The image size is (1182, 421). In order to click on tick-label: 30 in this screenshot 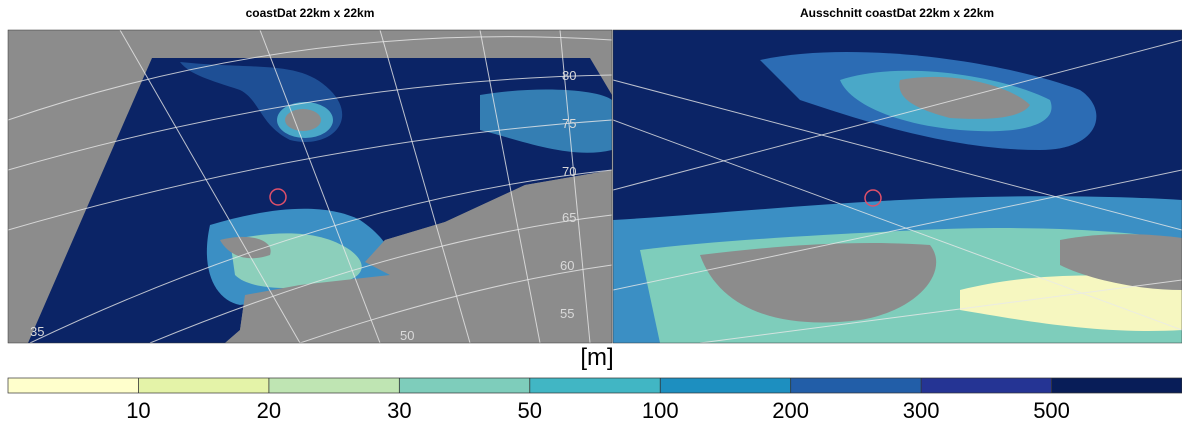, I will do `click(399, 409)`.